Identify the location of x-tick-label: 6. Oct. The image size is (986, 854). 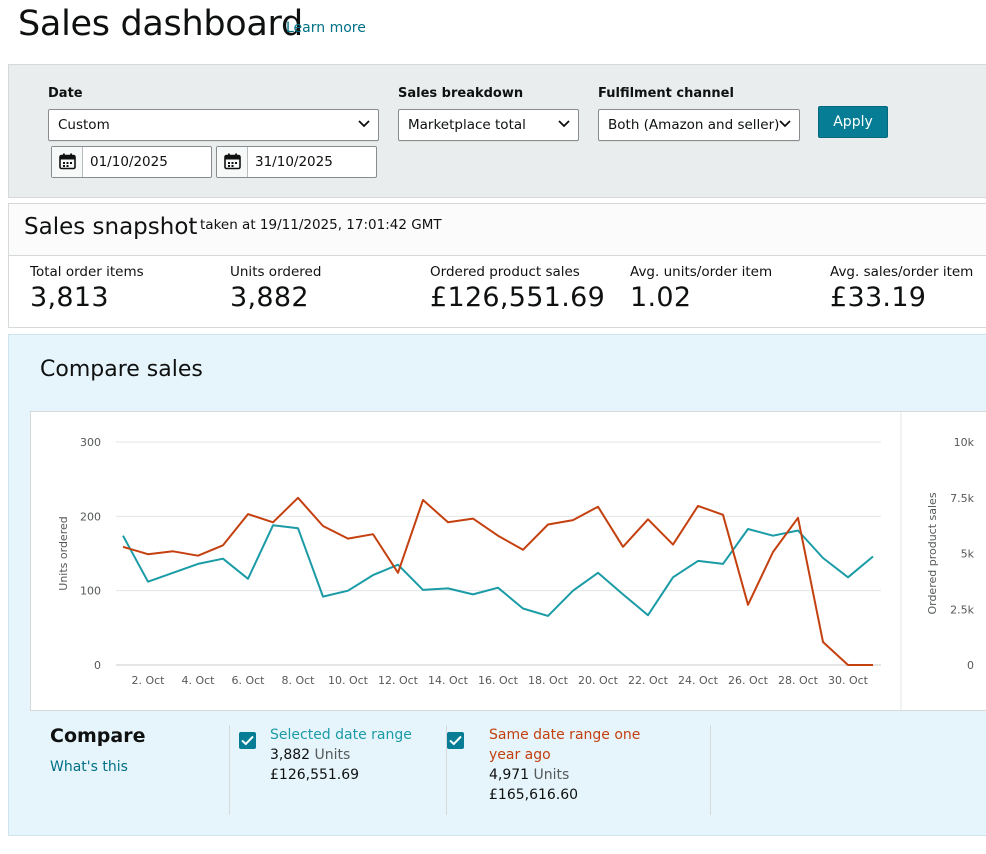
(248, 680).